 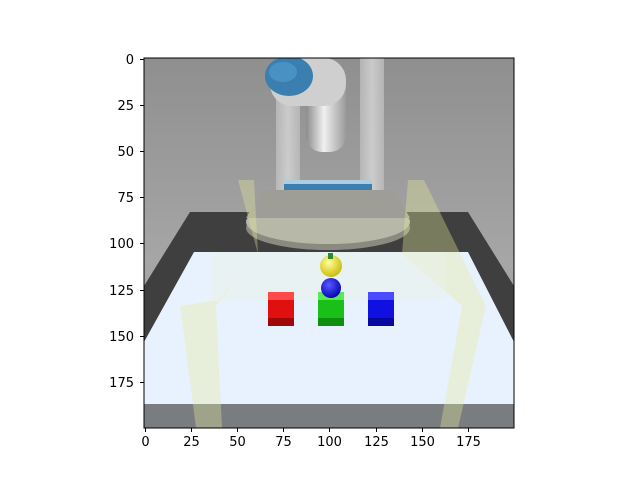 I want to click on y-tick-label: 125, so click(x=121, y=291).